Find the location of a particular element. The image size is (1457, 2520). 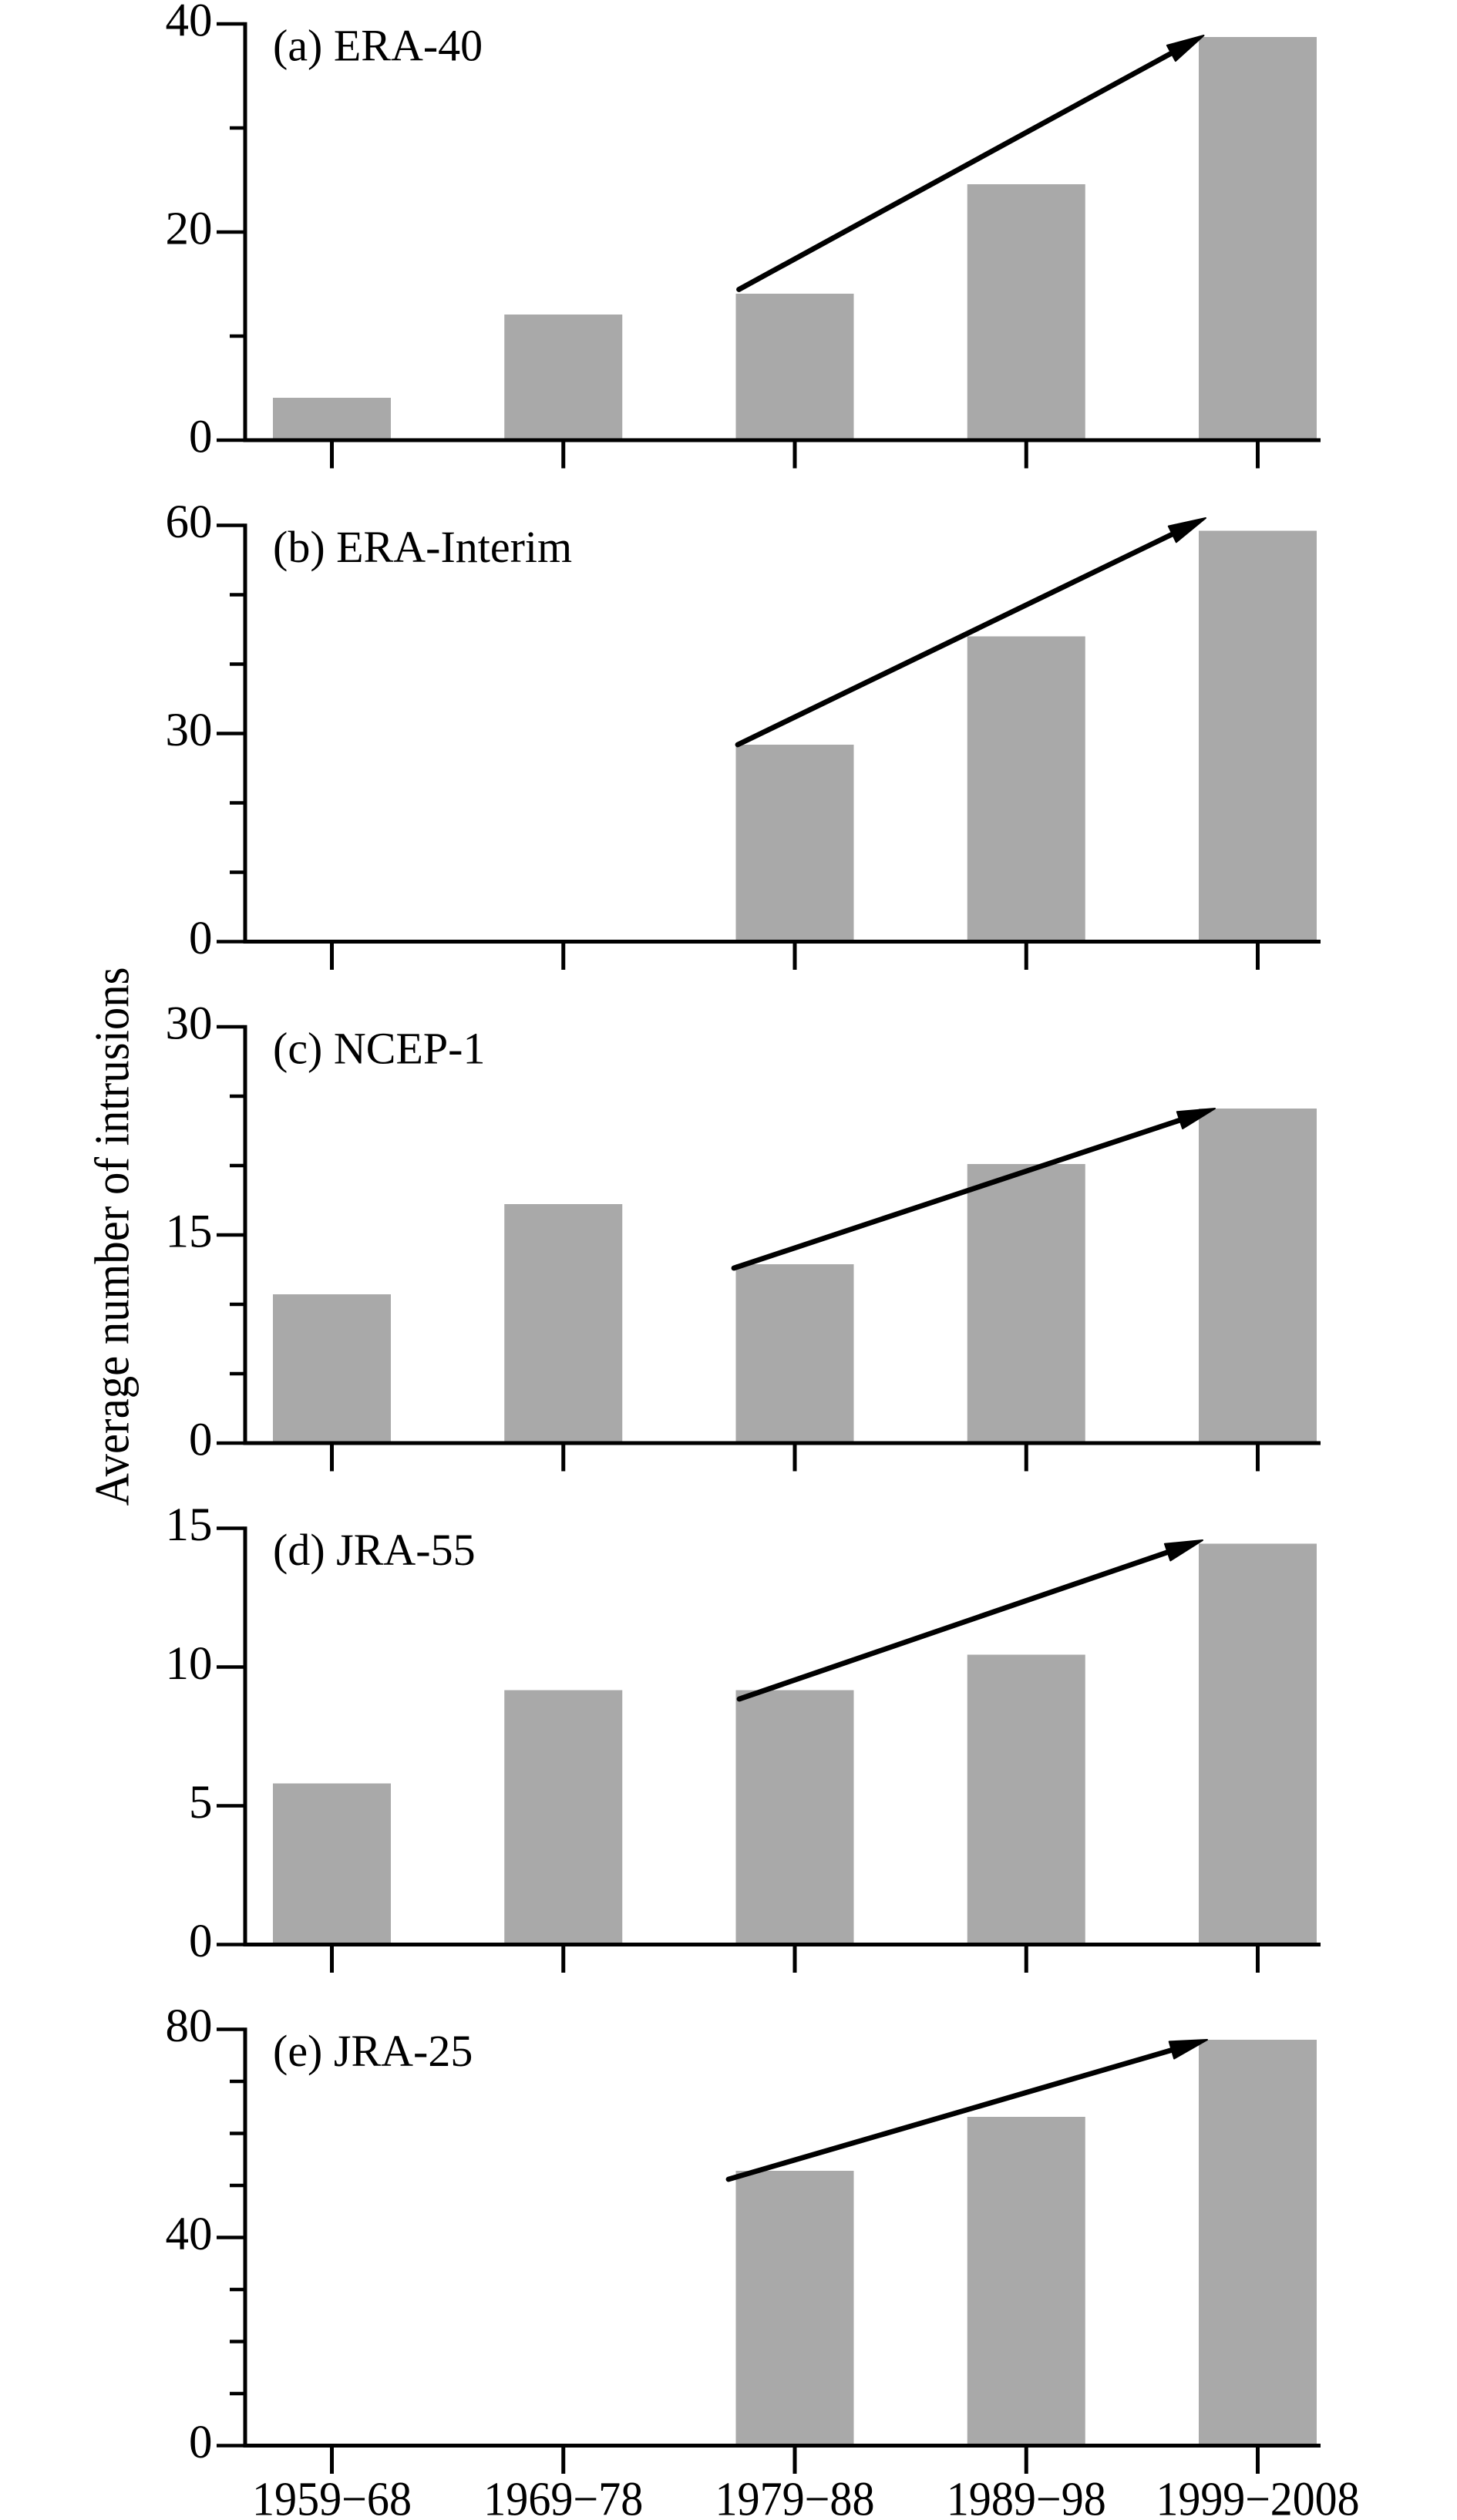

svg-text: 1989−98 is located at coordinates (1026, 2497).